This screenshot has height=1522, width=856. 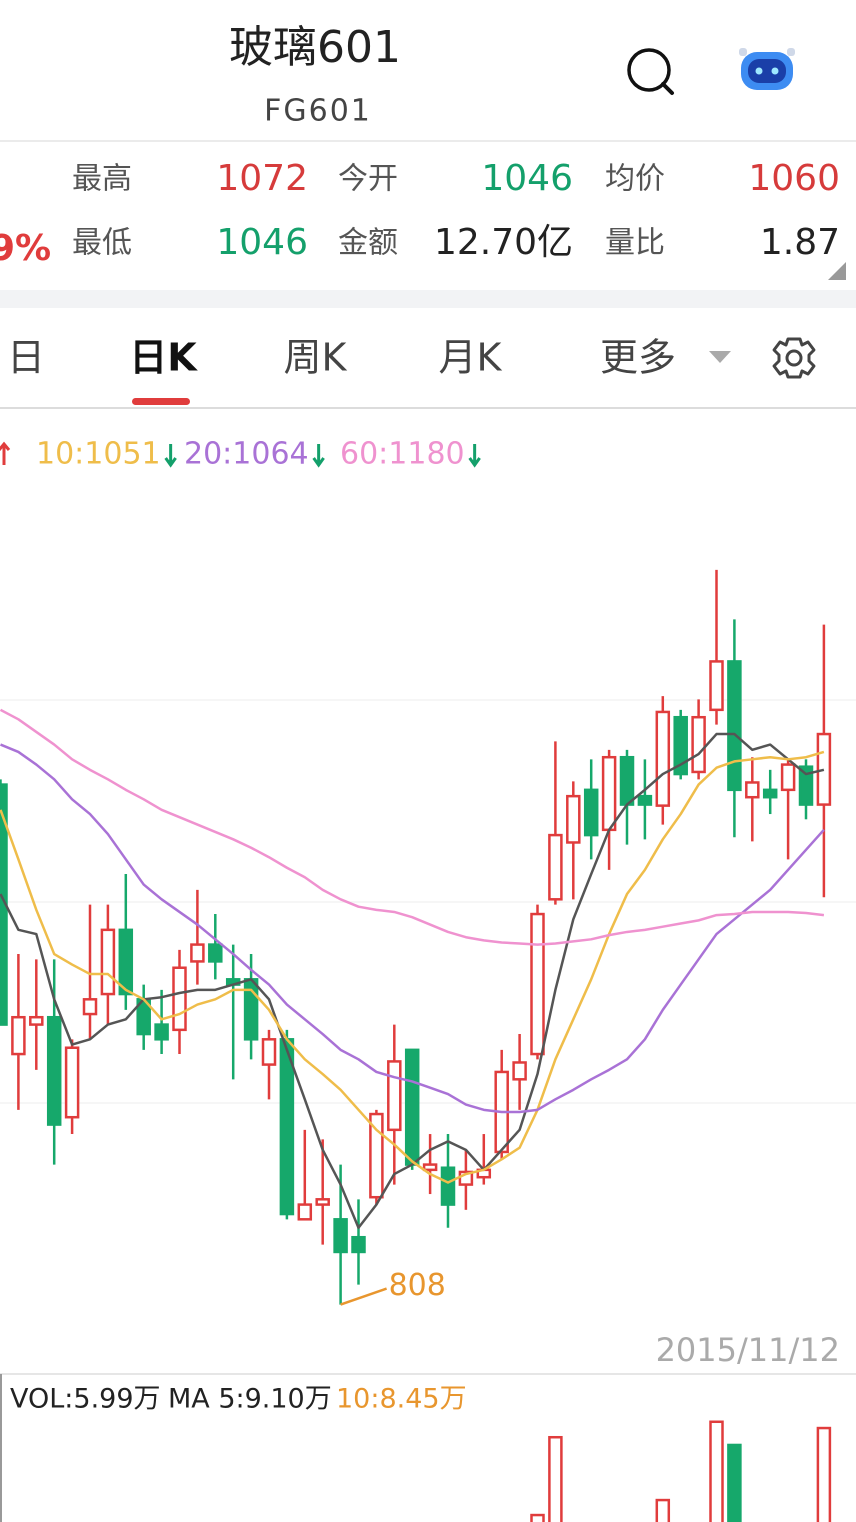 What do you see at coordinates (428, 299) in the screenshot?
I see `band` at bounding box center [428, 299].